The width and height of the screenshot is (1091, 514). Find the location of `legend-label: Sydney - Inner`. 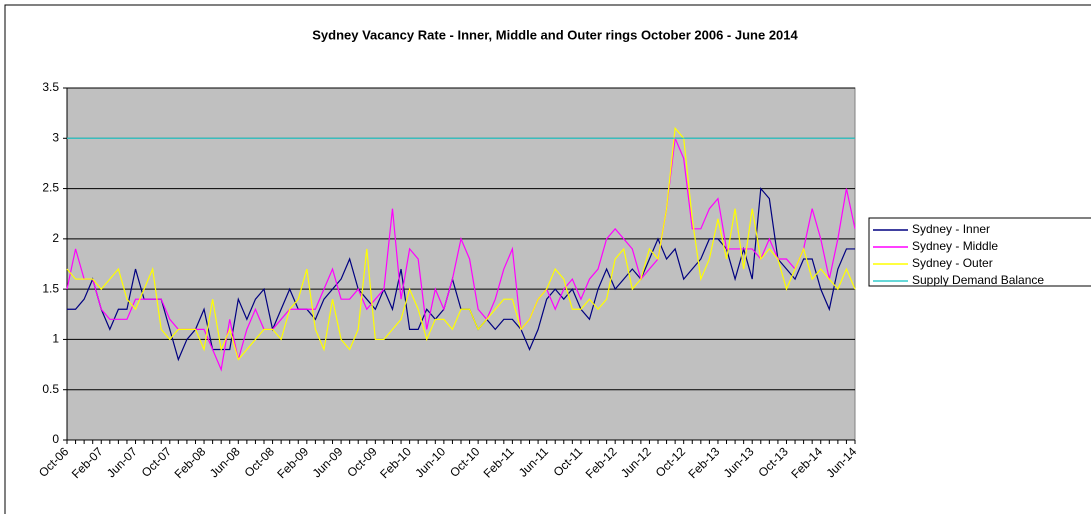

legend-label: Sydney - Inner is located at coordinates (951, 229).